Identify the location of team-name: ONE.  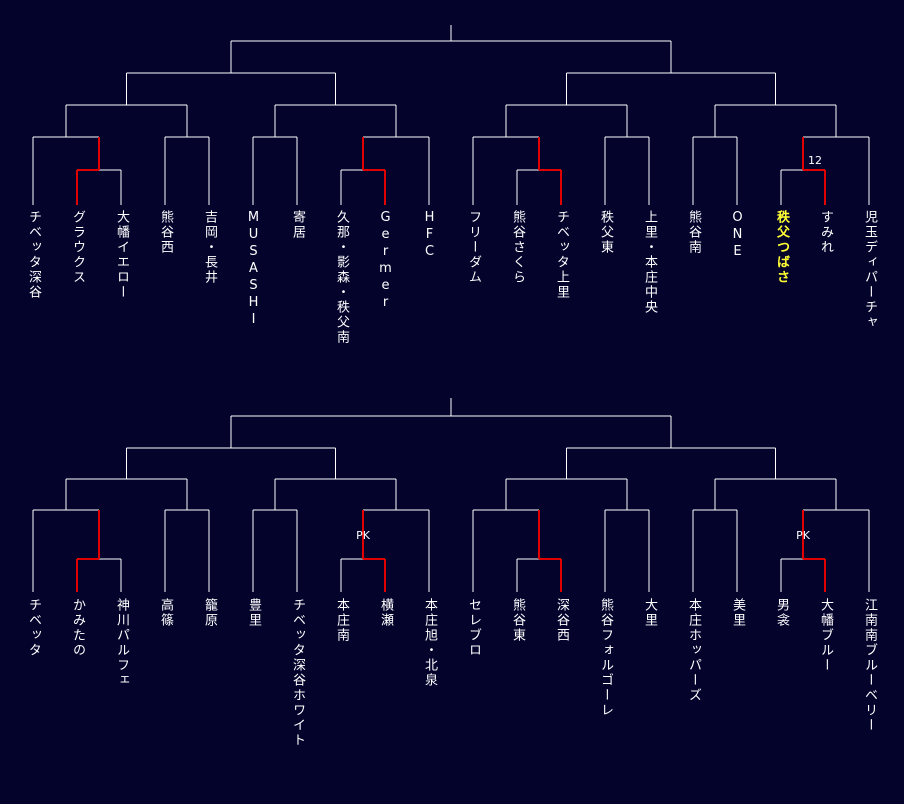
(737, 235).